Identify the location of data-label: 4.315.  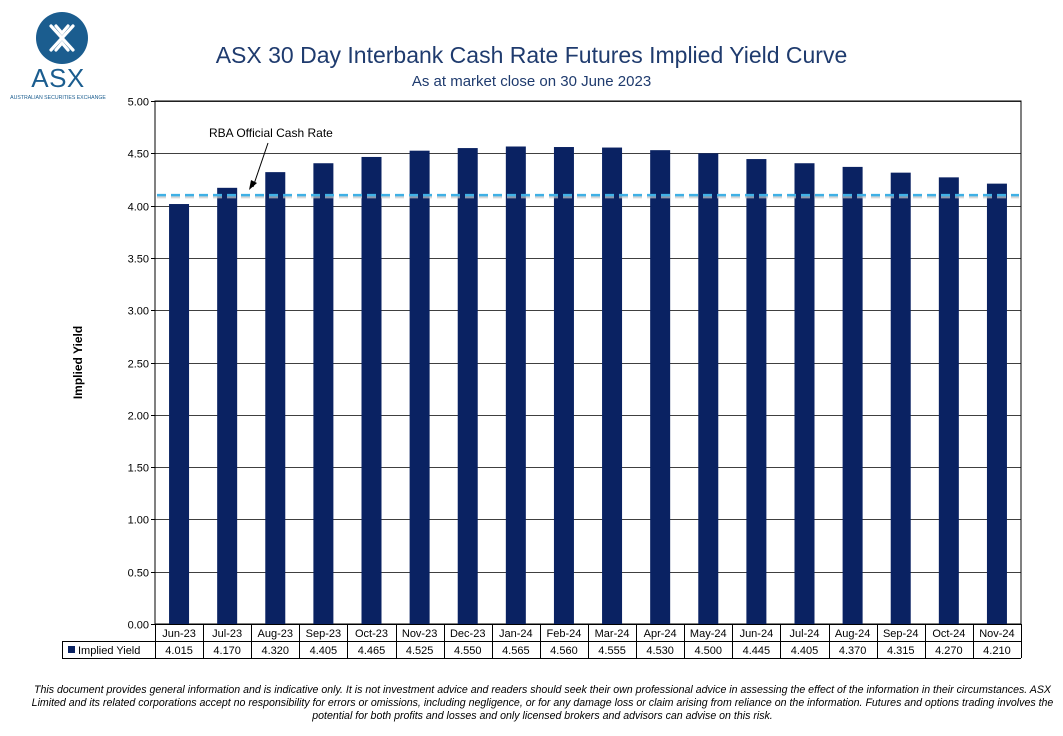
(901, 651).